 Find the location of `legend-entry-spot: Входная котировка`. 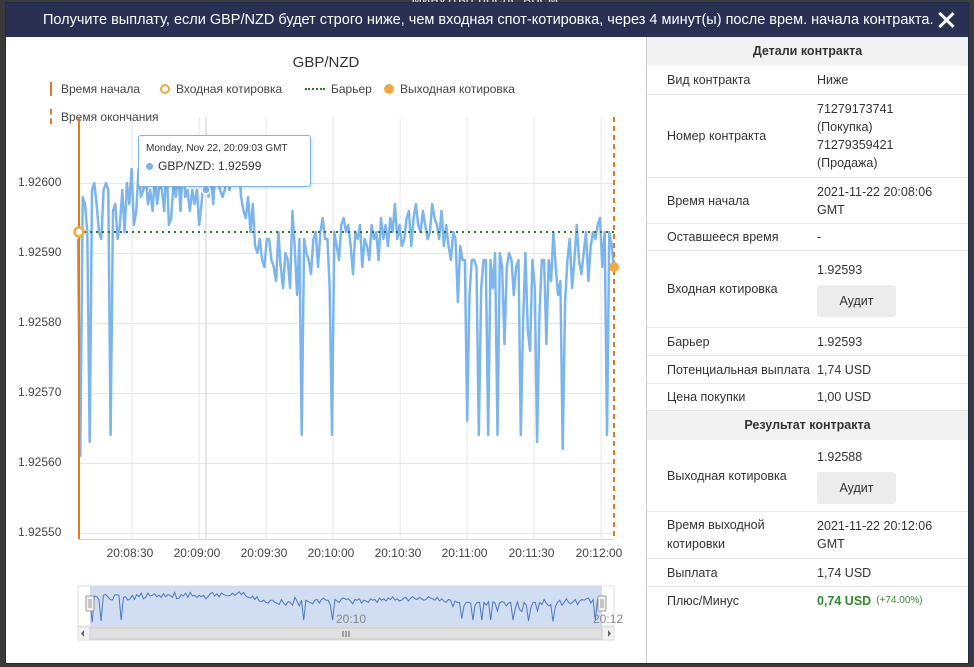

legend-entry-spot: Входная котировка is located at coordinates (221, 89).